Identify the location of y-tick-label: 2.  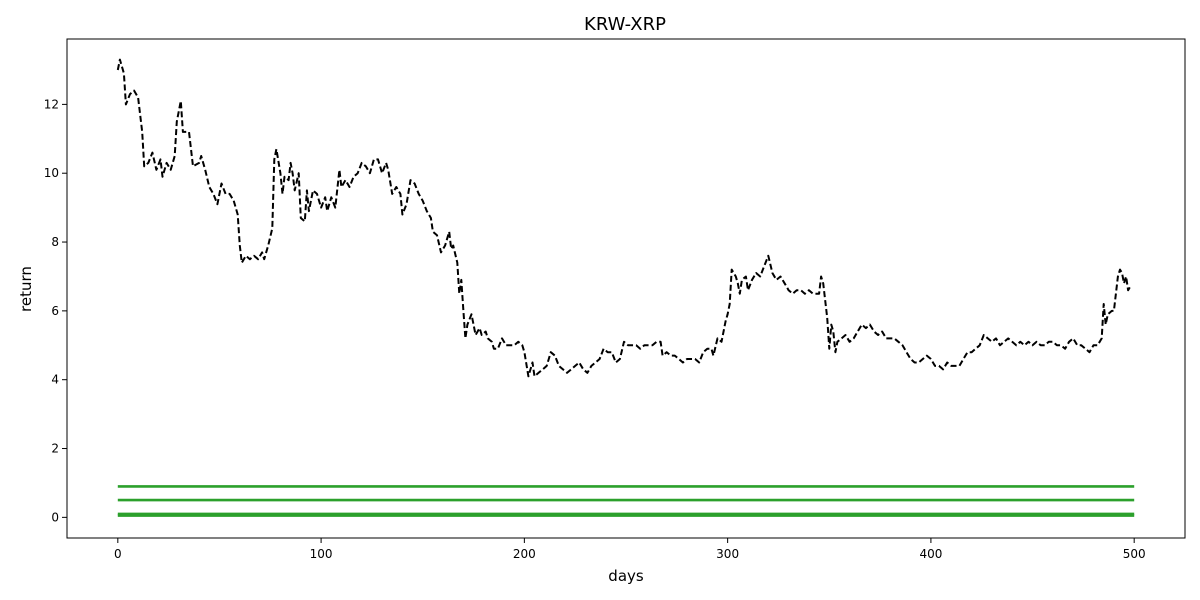
(55, 449).